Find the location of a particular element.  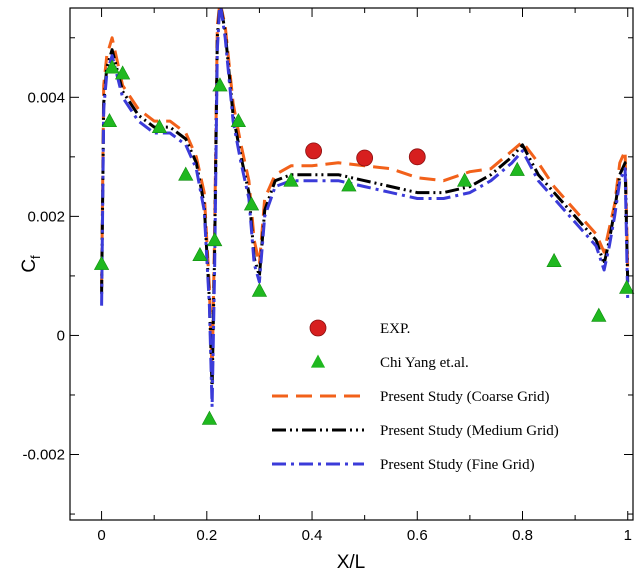

x-tick-label: 0 is located at coordinates (101, 535).